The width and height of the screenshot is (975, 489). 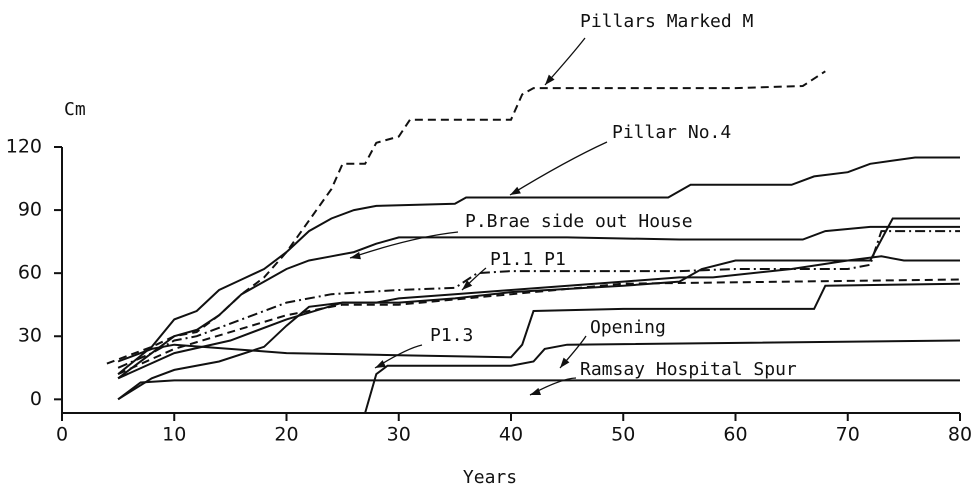 I want to click on series-label: Opening, so click(x=628, y=327).